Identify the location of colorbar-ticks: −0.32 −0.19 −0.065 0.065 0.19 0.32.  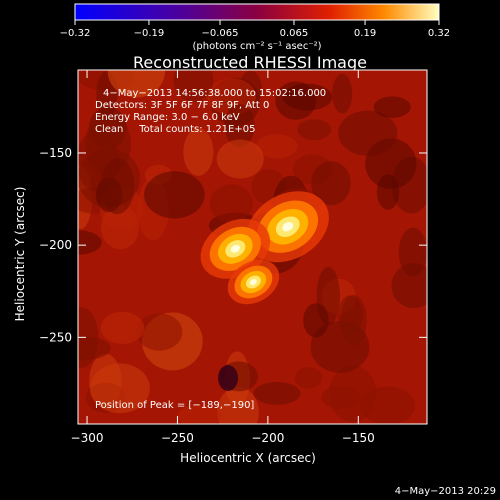
(255, 29).